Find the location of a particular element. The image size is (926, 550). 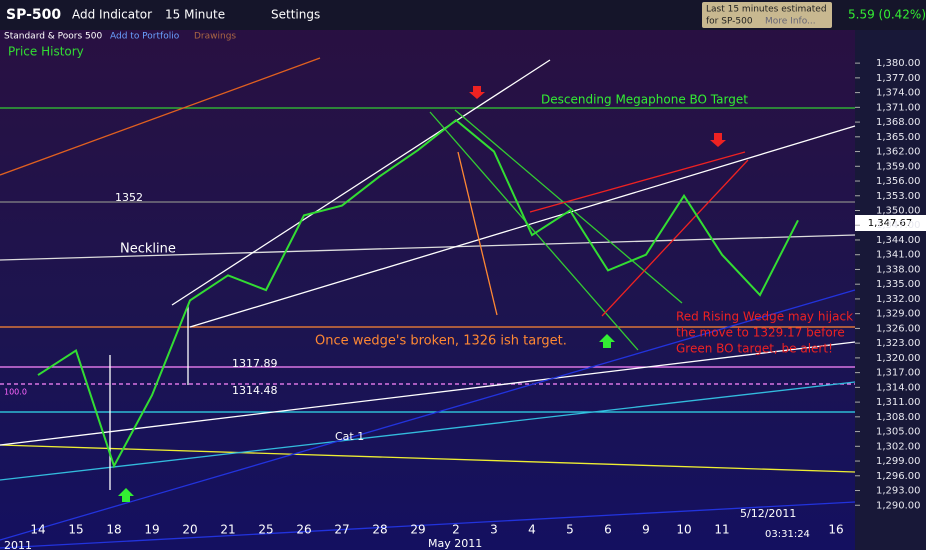

x-tick-label: 19 is located at coordinates (151, 530).